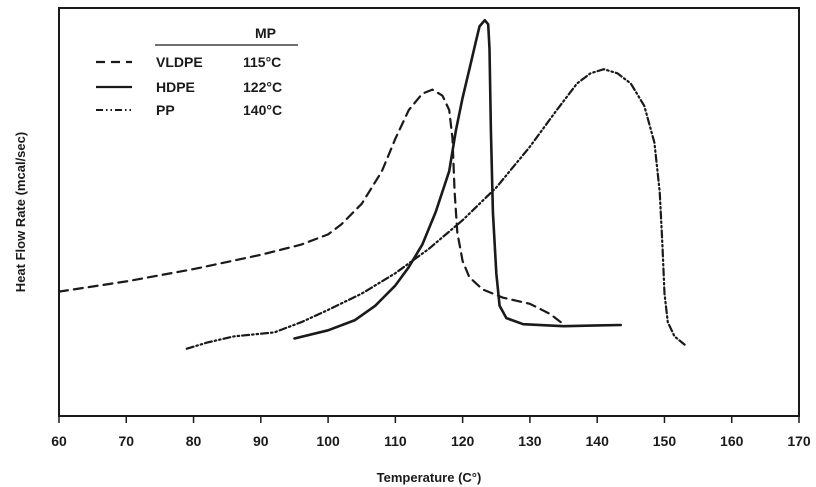  Describe the element at coordinates (463, 441) in the screenshot. I see `x-tick-label: 120` at that location.